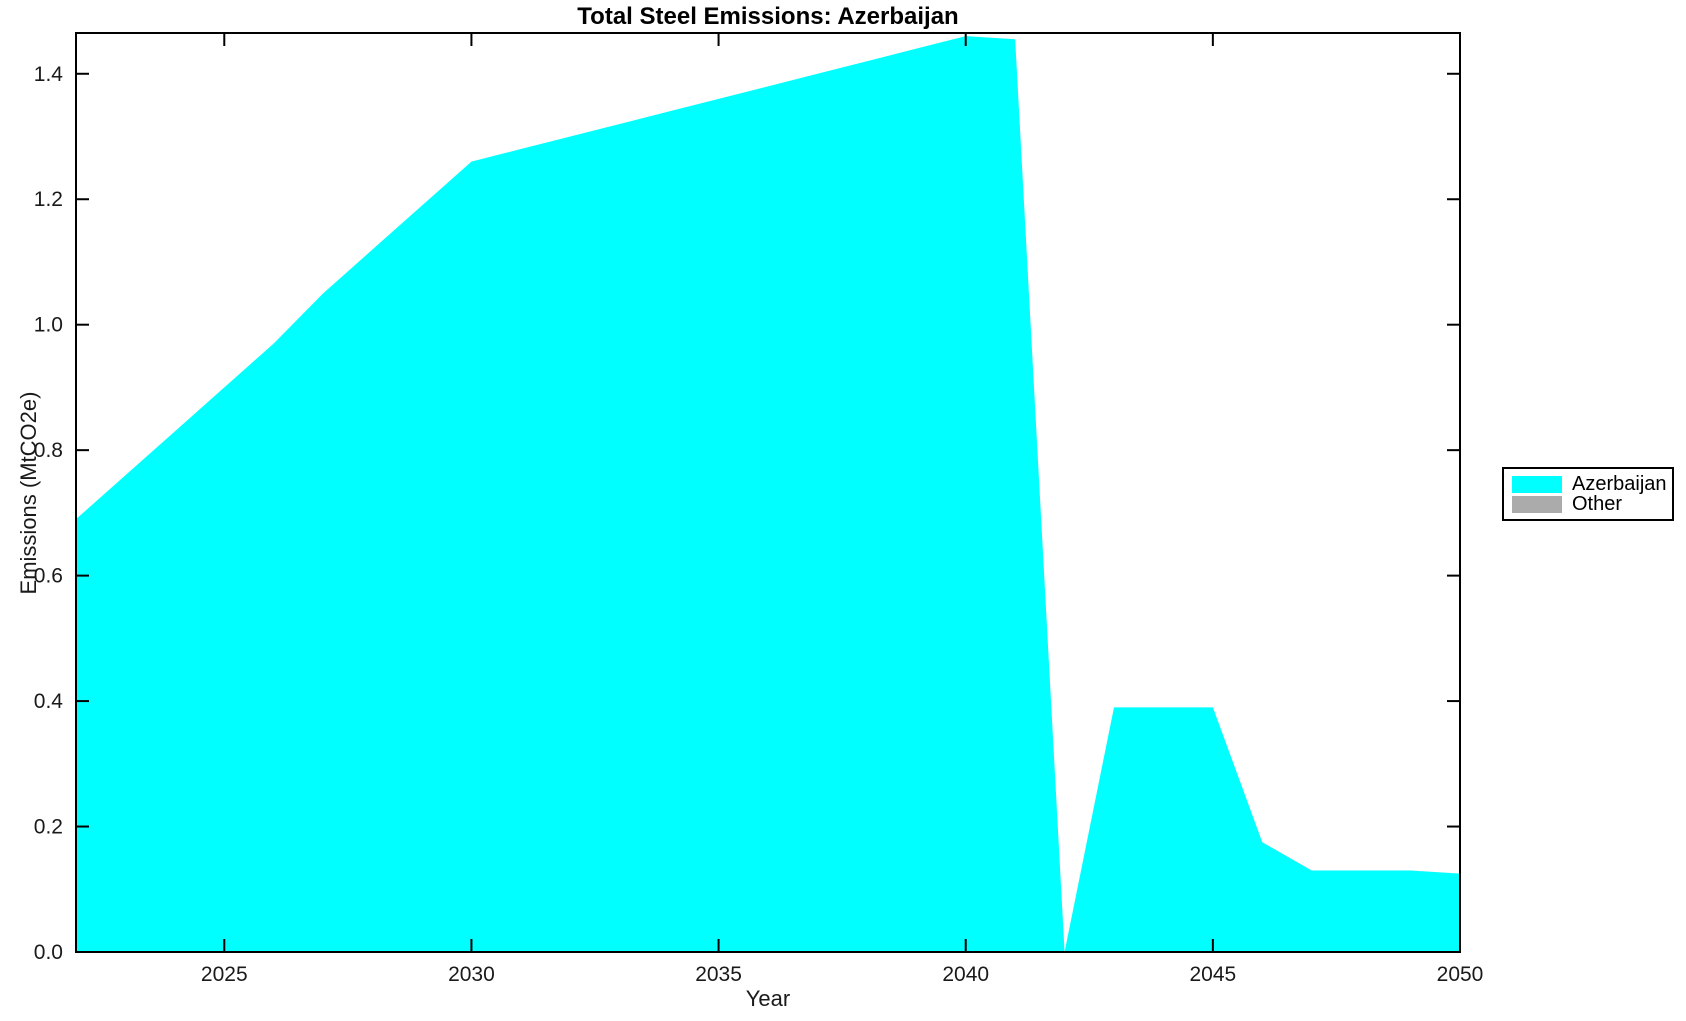 This screenshot has width=1686, height=1021. I want to click on legend-swatch-azerbaijan, so click(1537, 484).